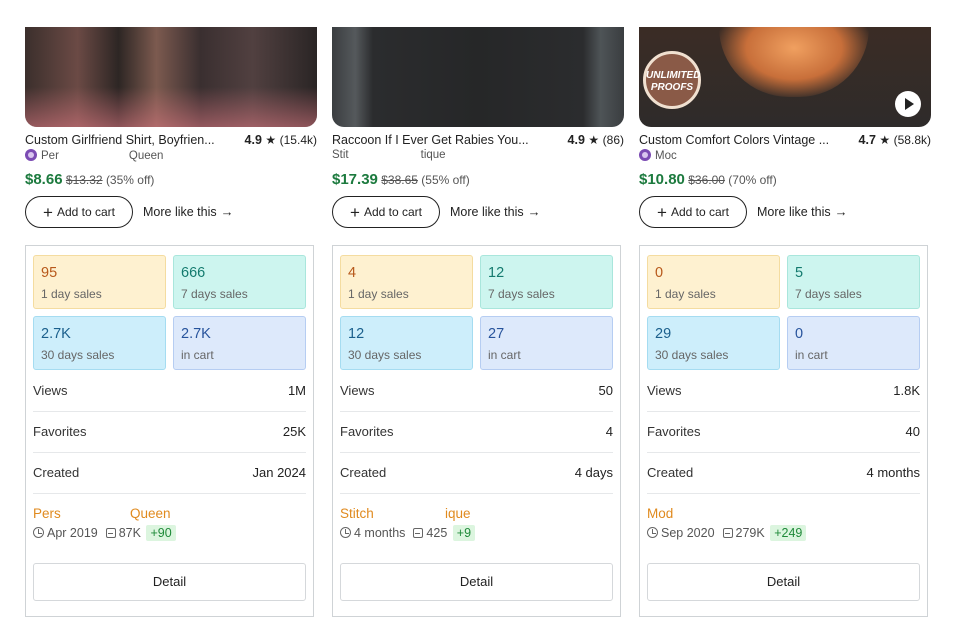  I want to click on store-growth-badge: +249, so click(788, 533).